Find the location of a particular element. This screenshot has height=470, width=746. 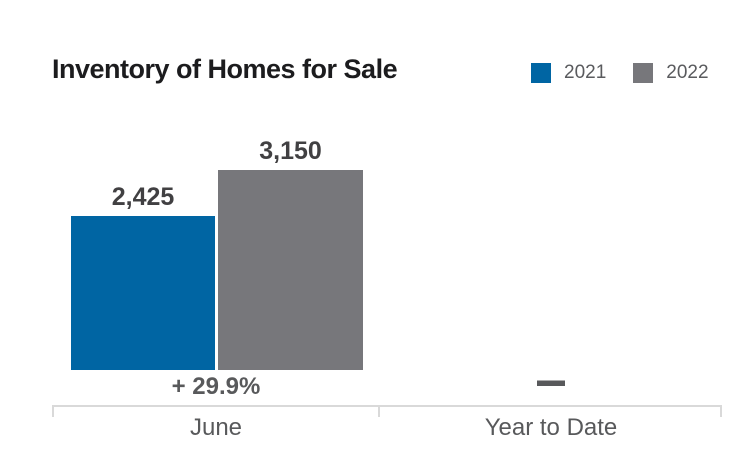

change-percentage-june: + 29.9% is located at coordinates (216, 386).